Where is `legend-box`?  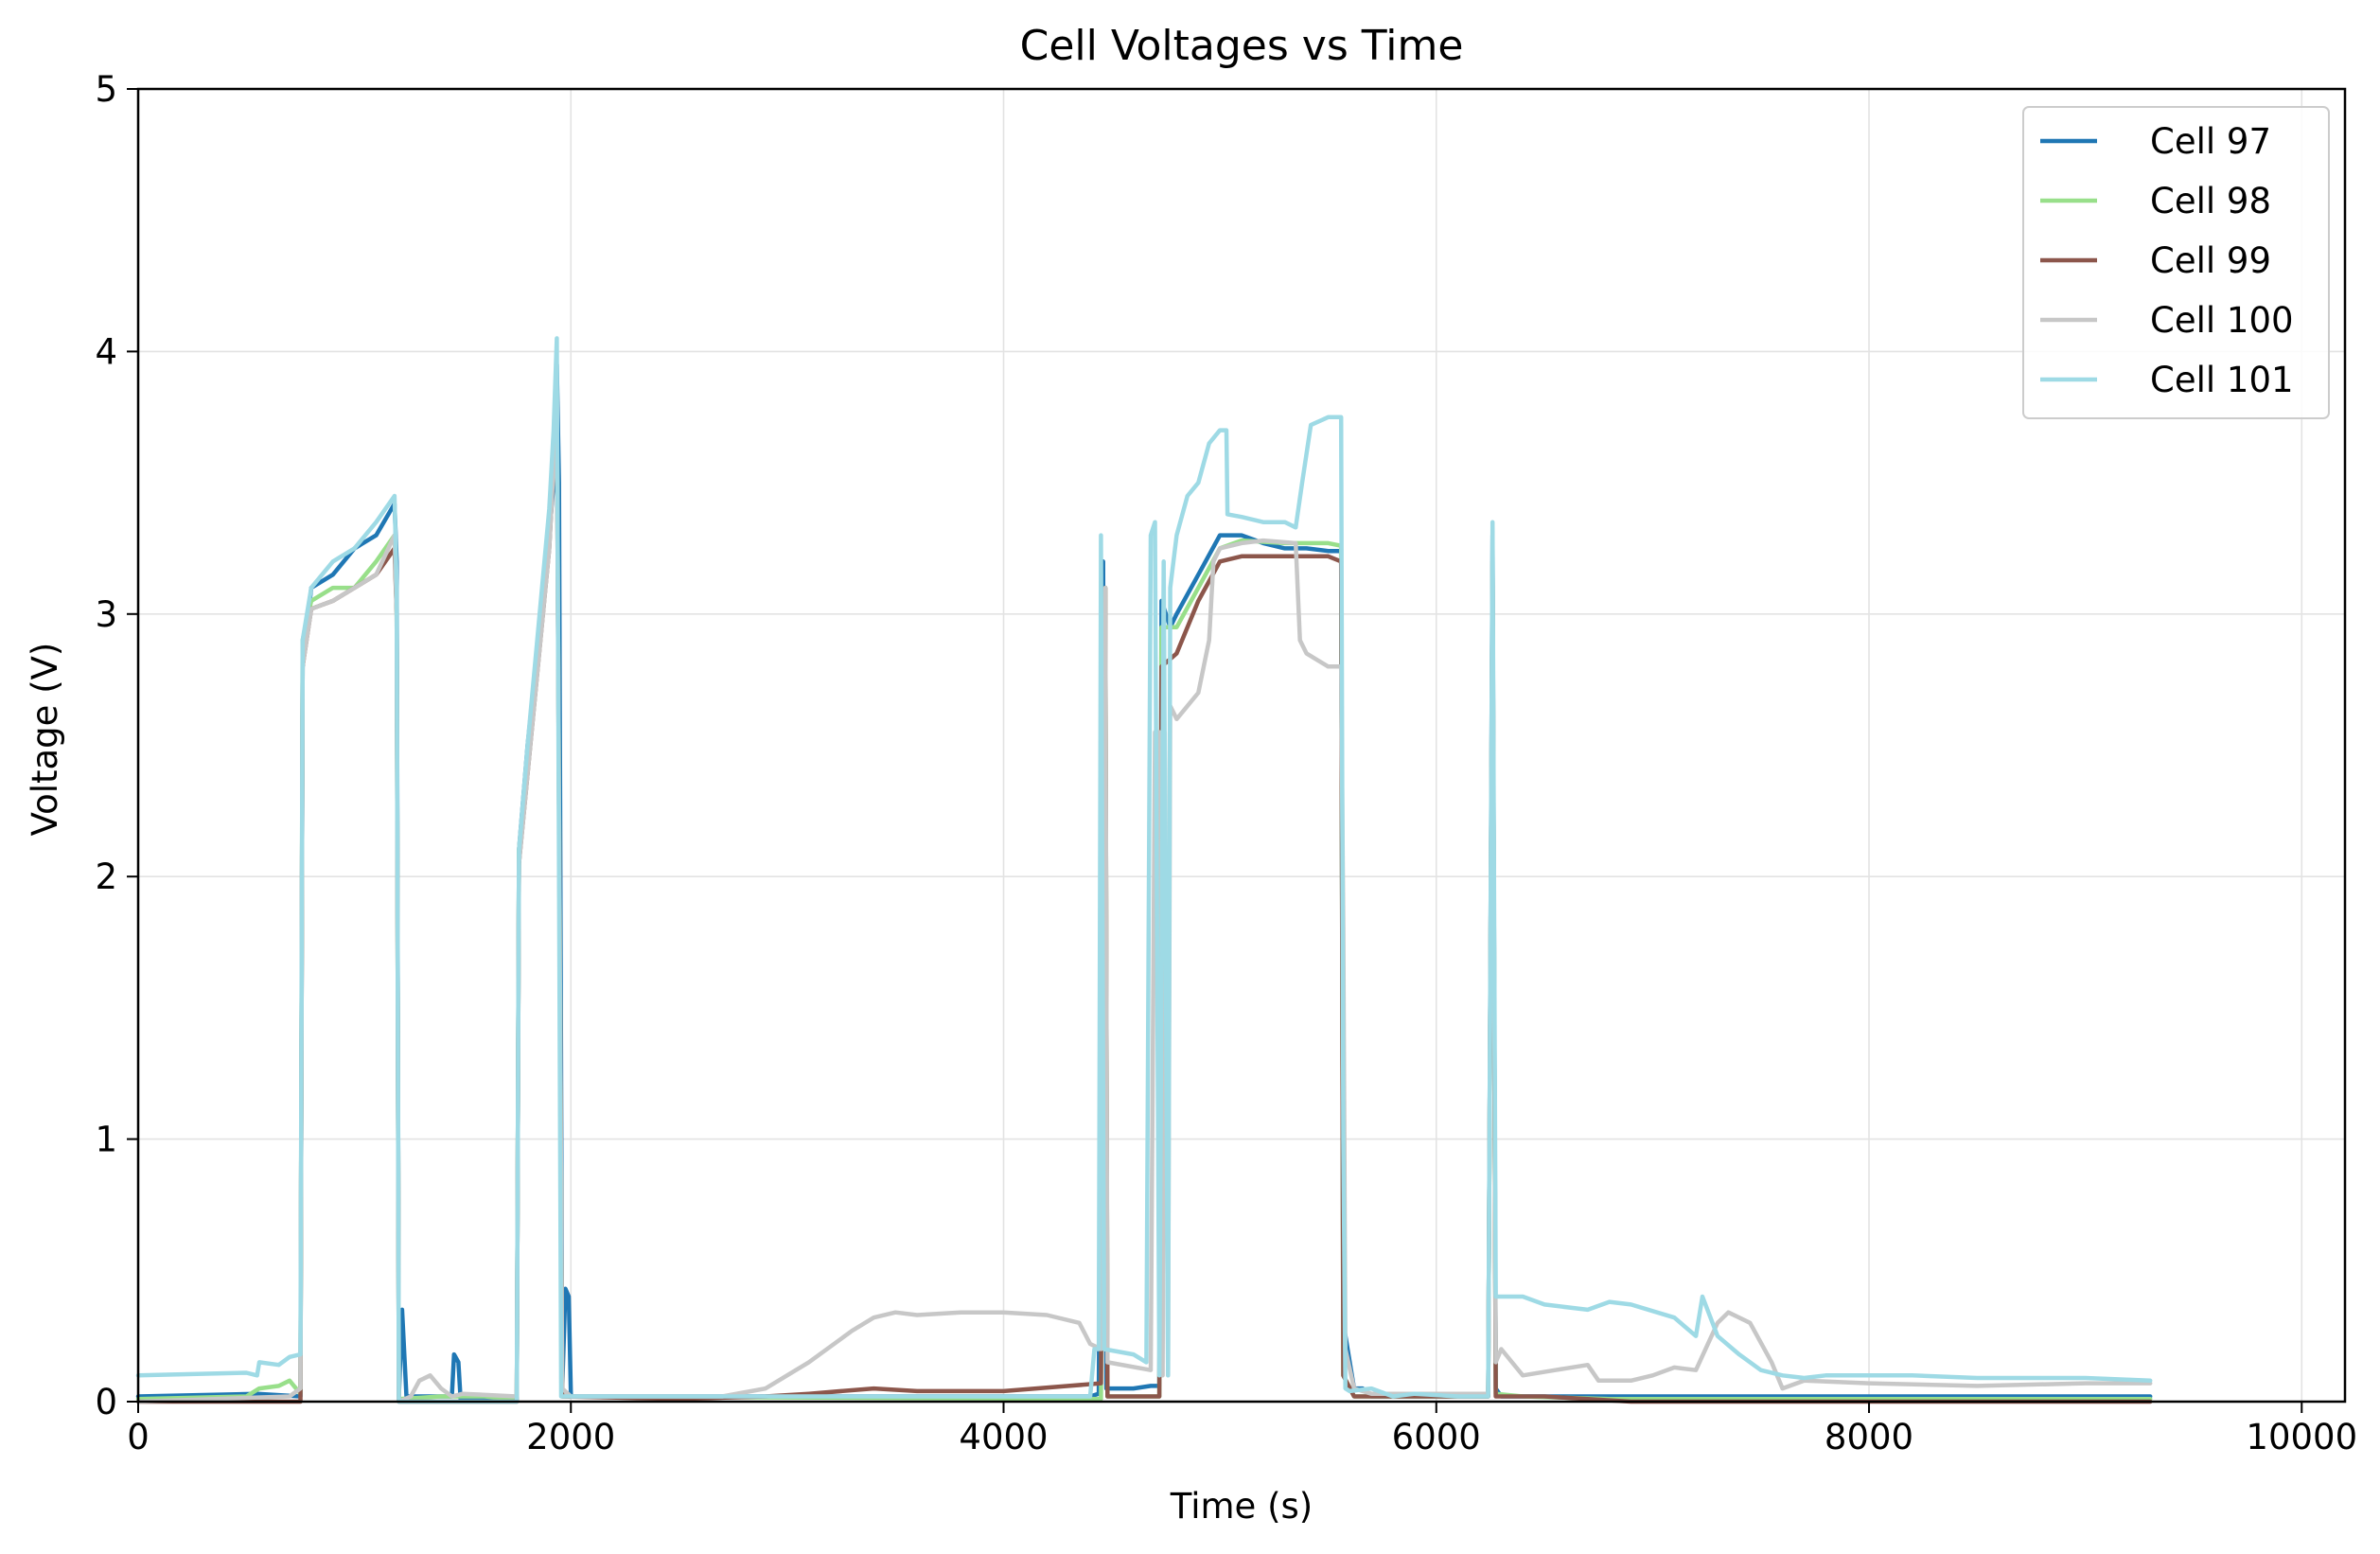 legend-box is located at coordinates (2176, 262).